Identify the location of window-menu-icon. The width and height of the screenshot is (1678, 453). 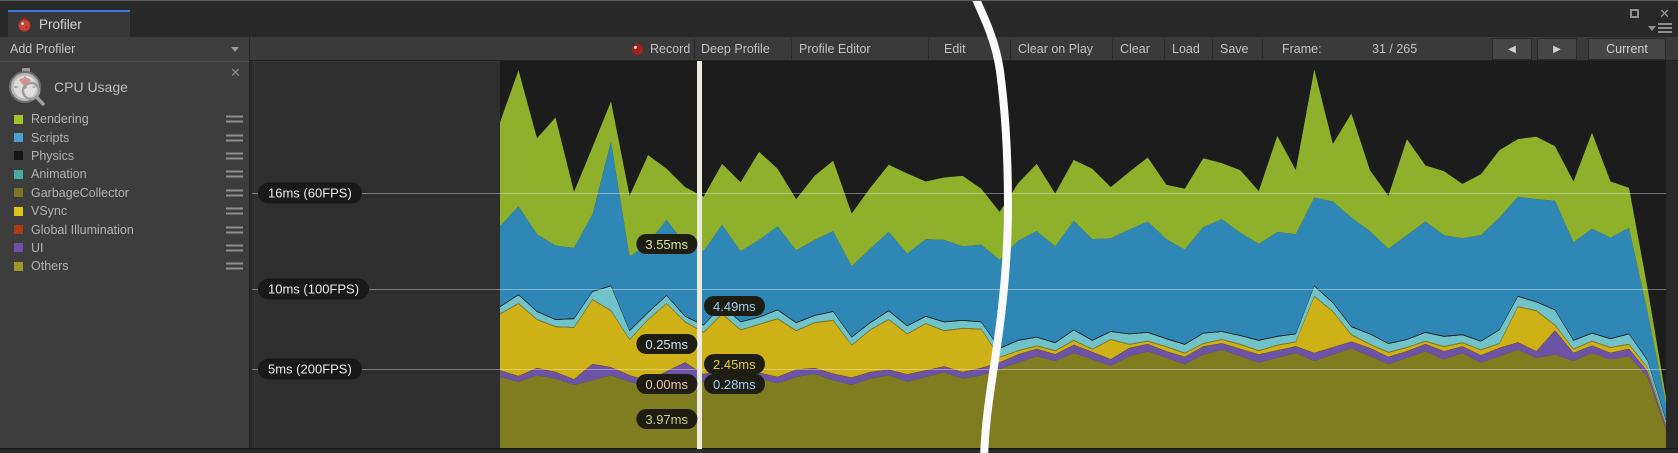
(1660, 28).